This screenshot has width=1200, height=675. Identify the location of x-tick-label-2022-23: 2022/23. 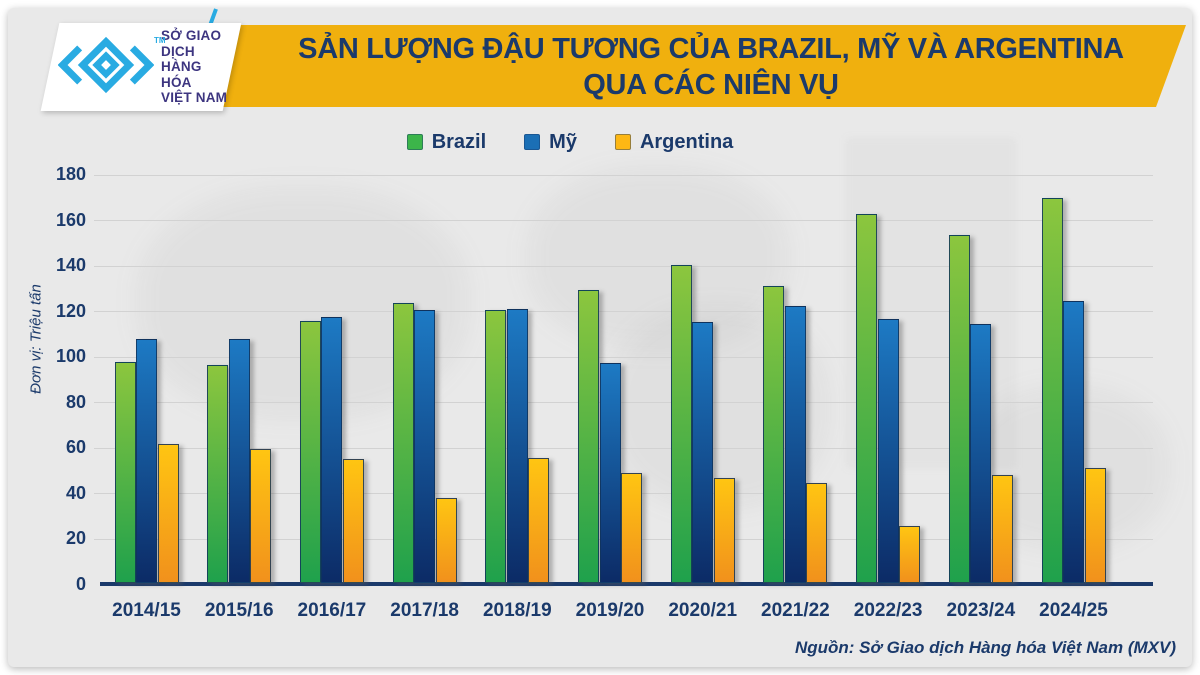
(888, 610).